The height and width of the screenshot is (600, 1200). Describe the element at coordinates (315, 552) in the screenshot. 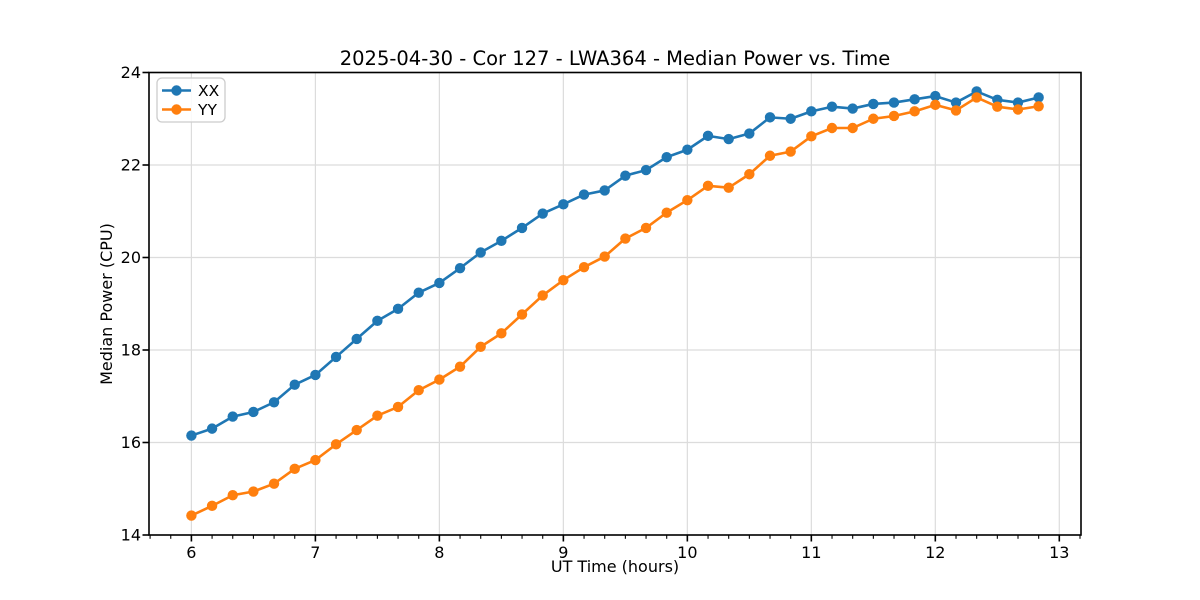

I see `x-tick-label: 7` at that location.